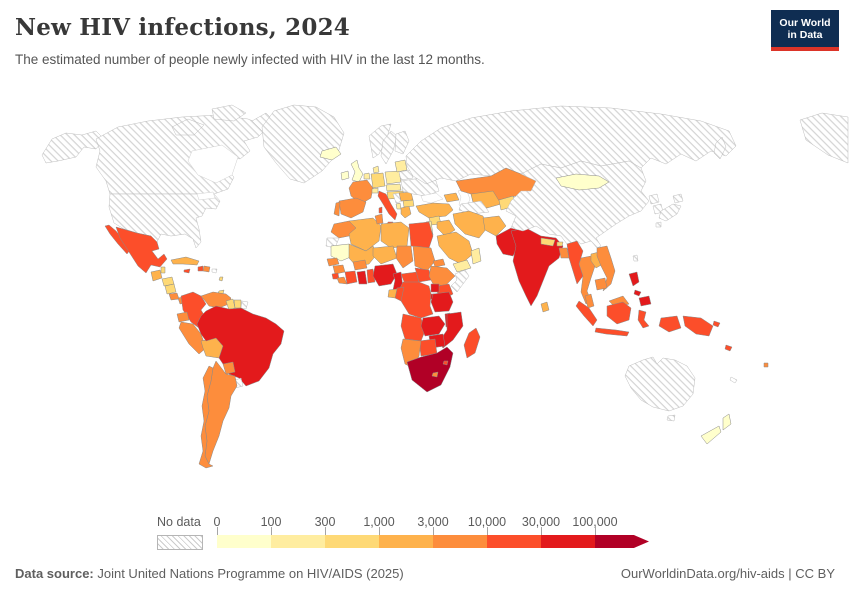 The width and height of the screenshot is (850, 600). What do you see at coordinates (330, 153) in the screenshot?
I see `country-iceland` at bounding box center [330, 153].